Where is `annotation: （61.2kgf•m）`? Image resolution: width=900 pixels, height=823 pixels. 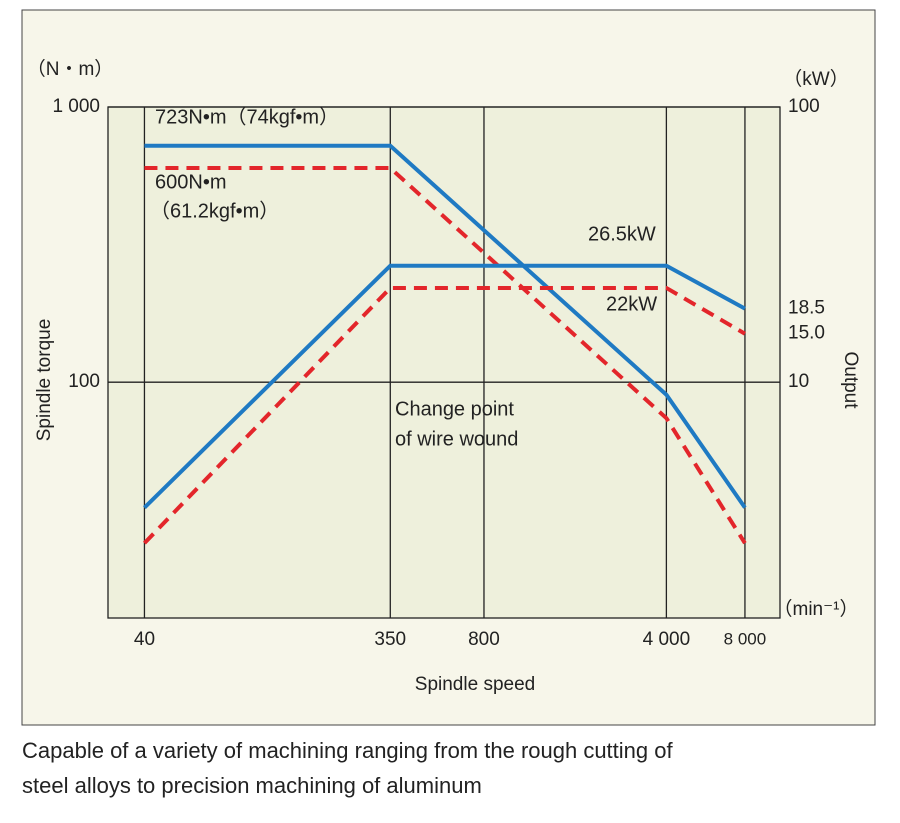 annotation: （61.2kgf•m） is located at coordinates (214, 210).